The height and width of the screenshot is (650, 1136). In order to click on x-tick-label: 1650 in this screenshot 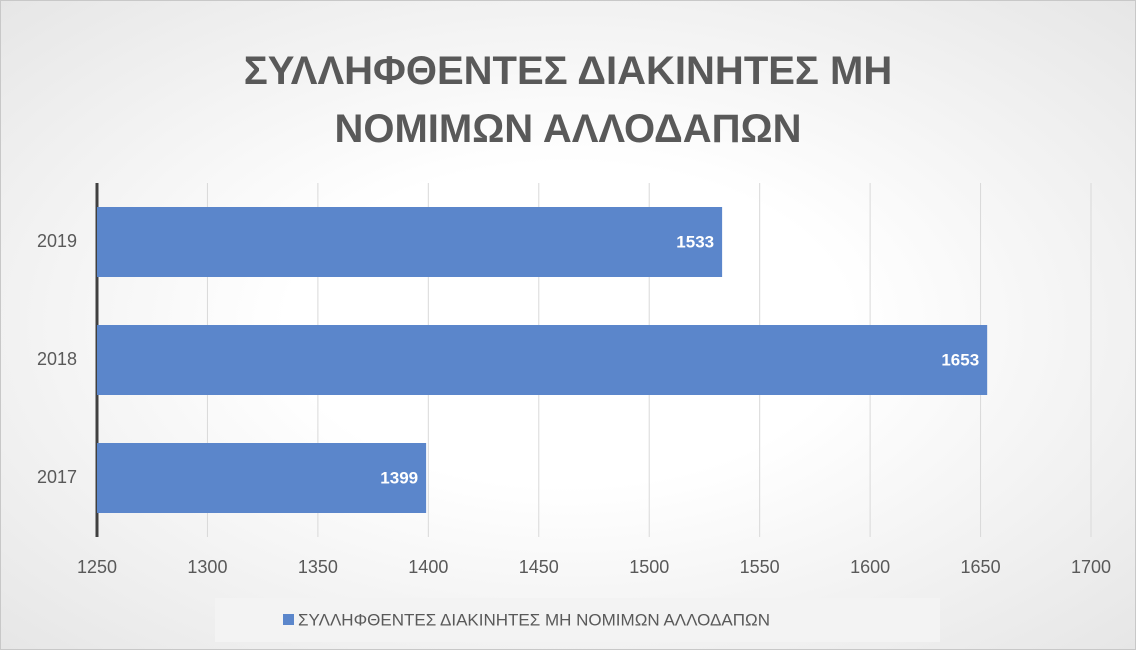, I will do `click(981, 567)`.